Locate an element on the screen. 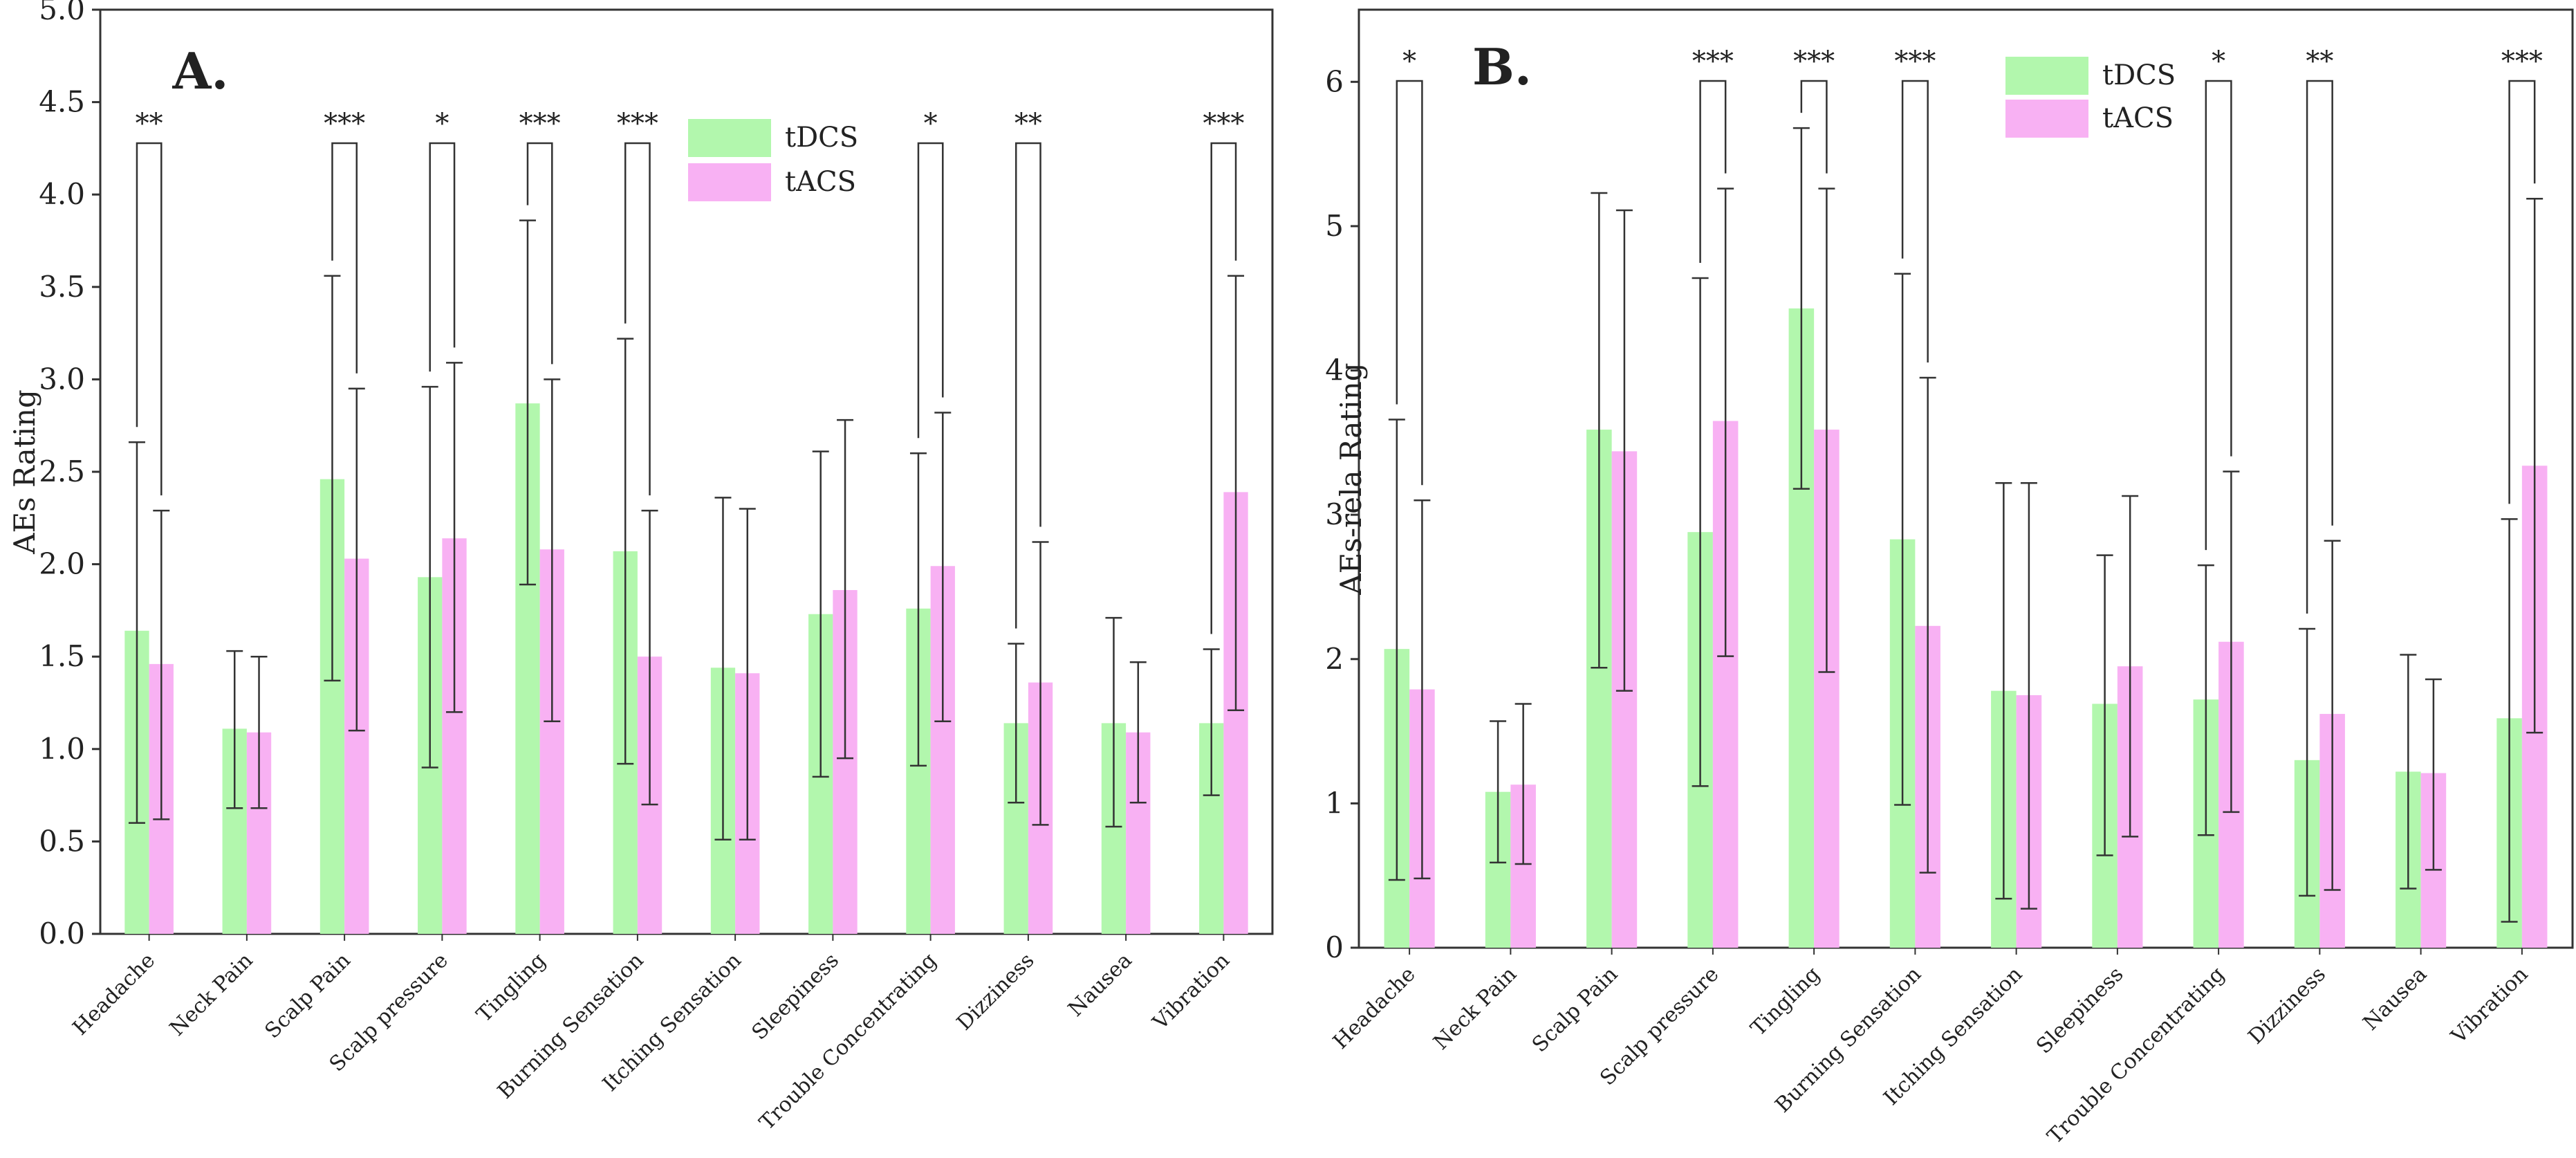 The width and height of the screenshot is (2576, 1158). y-tick-label: 5.0 is located at coordinates (62, 13).